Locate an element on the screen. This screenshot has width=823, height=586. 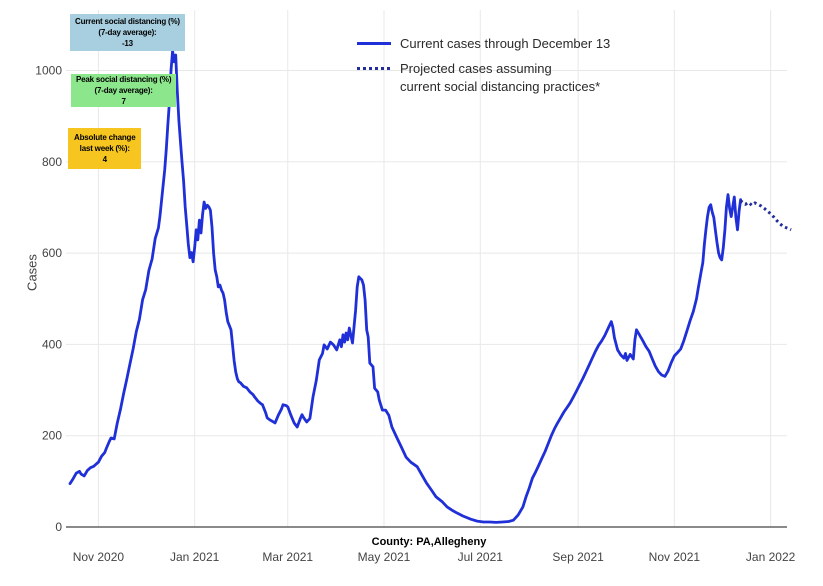
x-tick-label: Jan 2021 is located at coordinates (195, 557).